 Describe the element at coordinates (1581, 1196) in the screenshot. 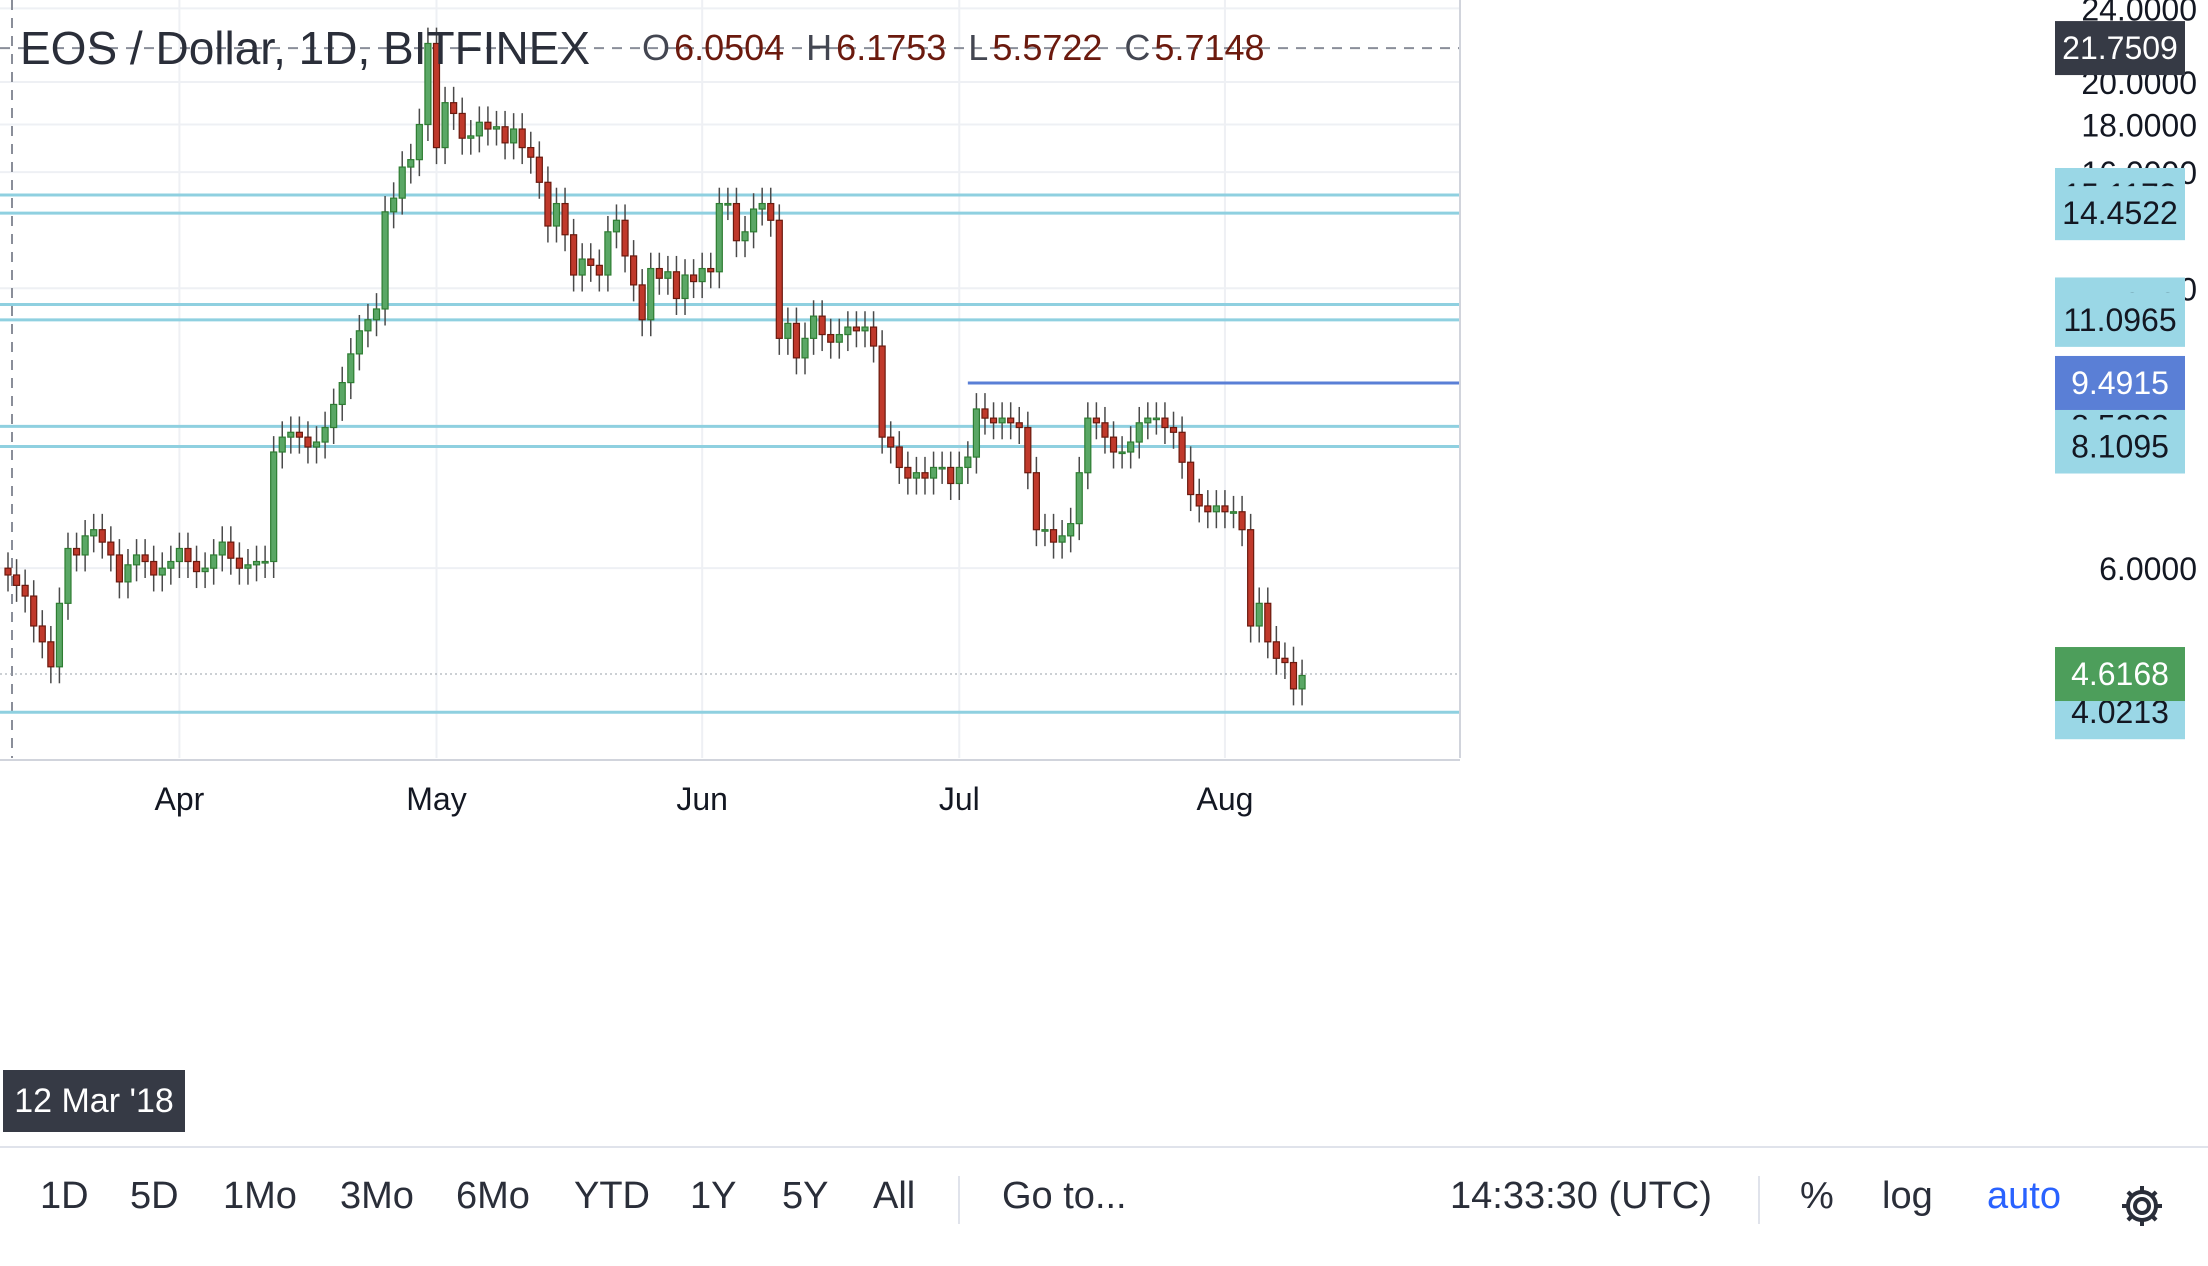

I see `utc-clock: 14:33:30 (UTC)` at that location.